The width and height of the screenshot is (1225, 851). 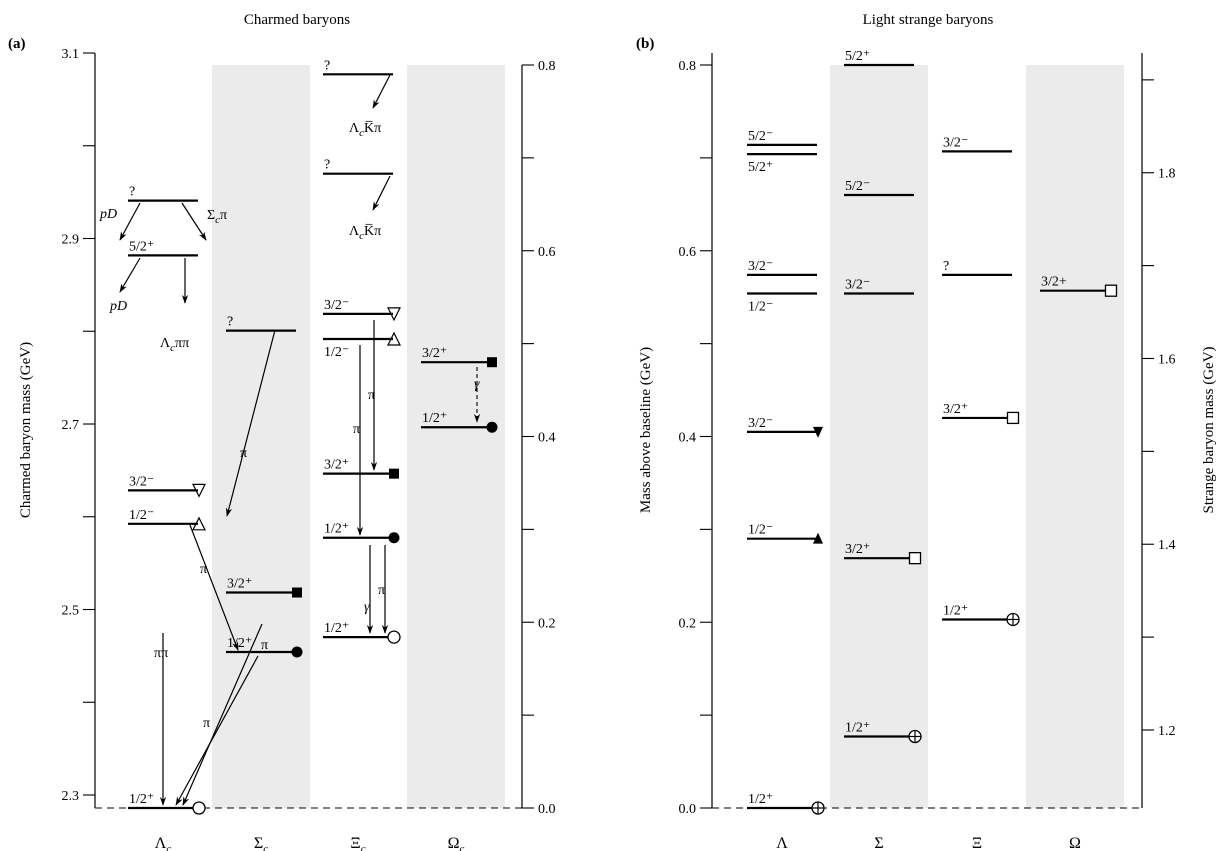 I want to click on left-tick-label: 2.5, so click(x=71, y=611).